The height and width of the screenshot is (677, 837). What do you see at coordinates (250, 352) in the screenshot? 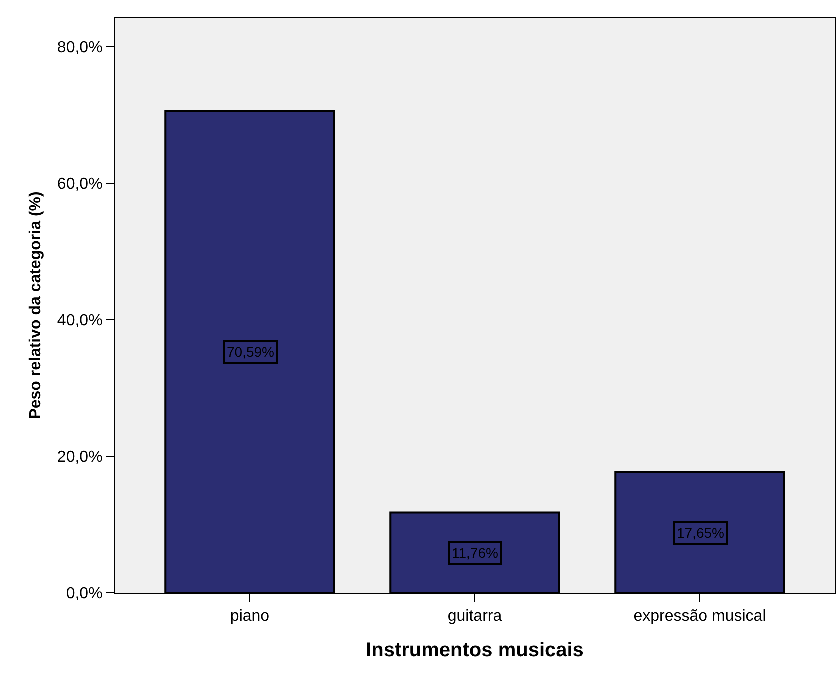
I see `data-label: 70,59%` at bounding box center [250, 352].